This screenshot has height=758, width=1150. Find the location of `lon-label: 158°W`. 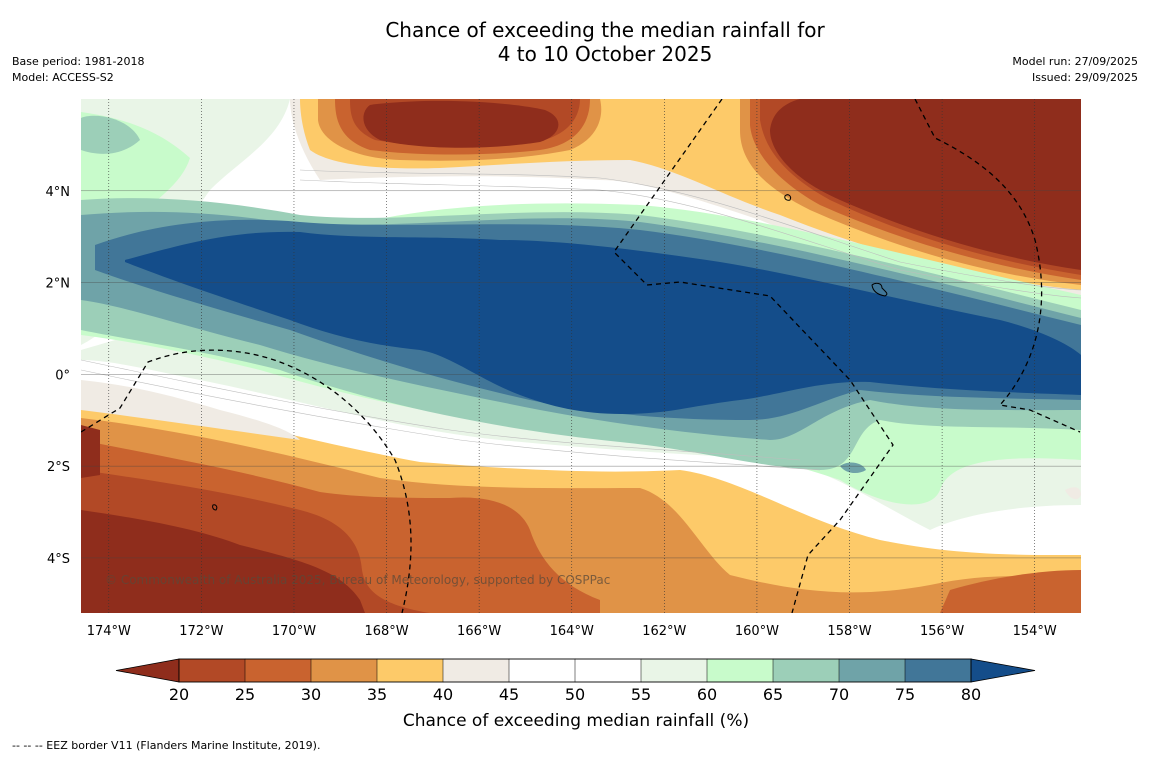

lon-label: 158°W is located at coordinates (849, 631).